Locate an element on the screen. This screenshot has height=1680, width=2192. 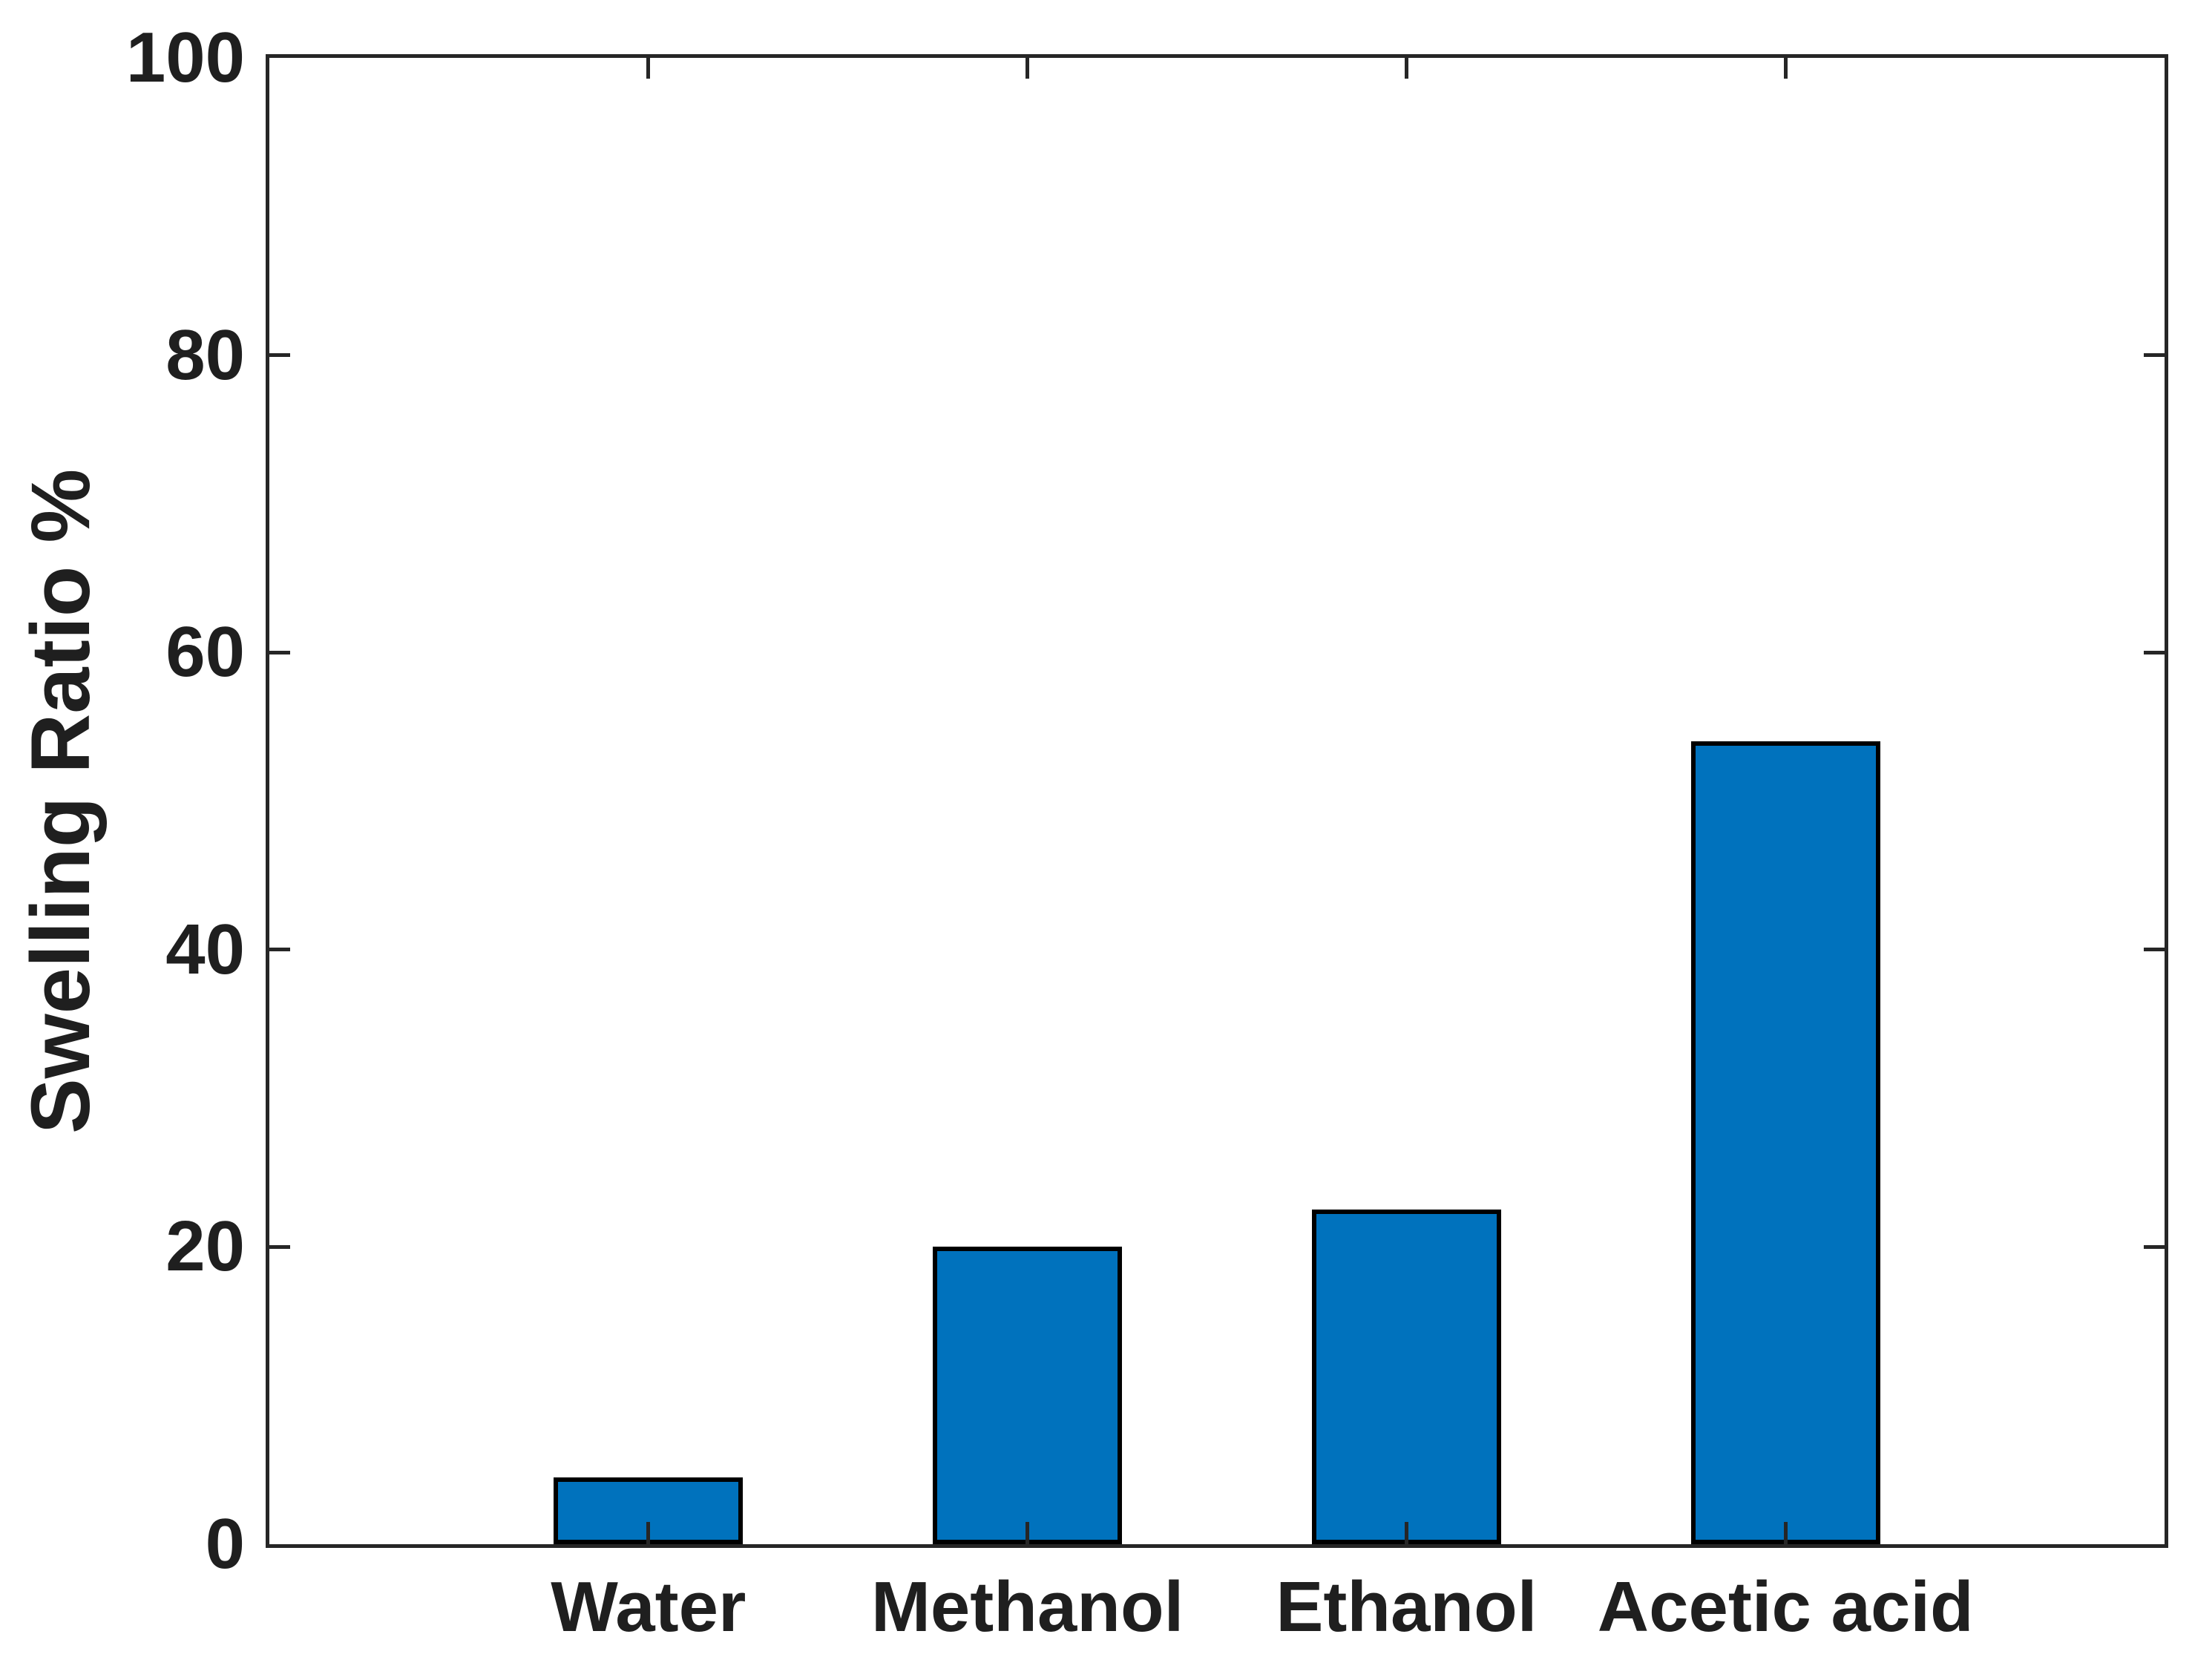
y-tick-label: 80 is located at coordinates (205, 355).